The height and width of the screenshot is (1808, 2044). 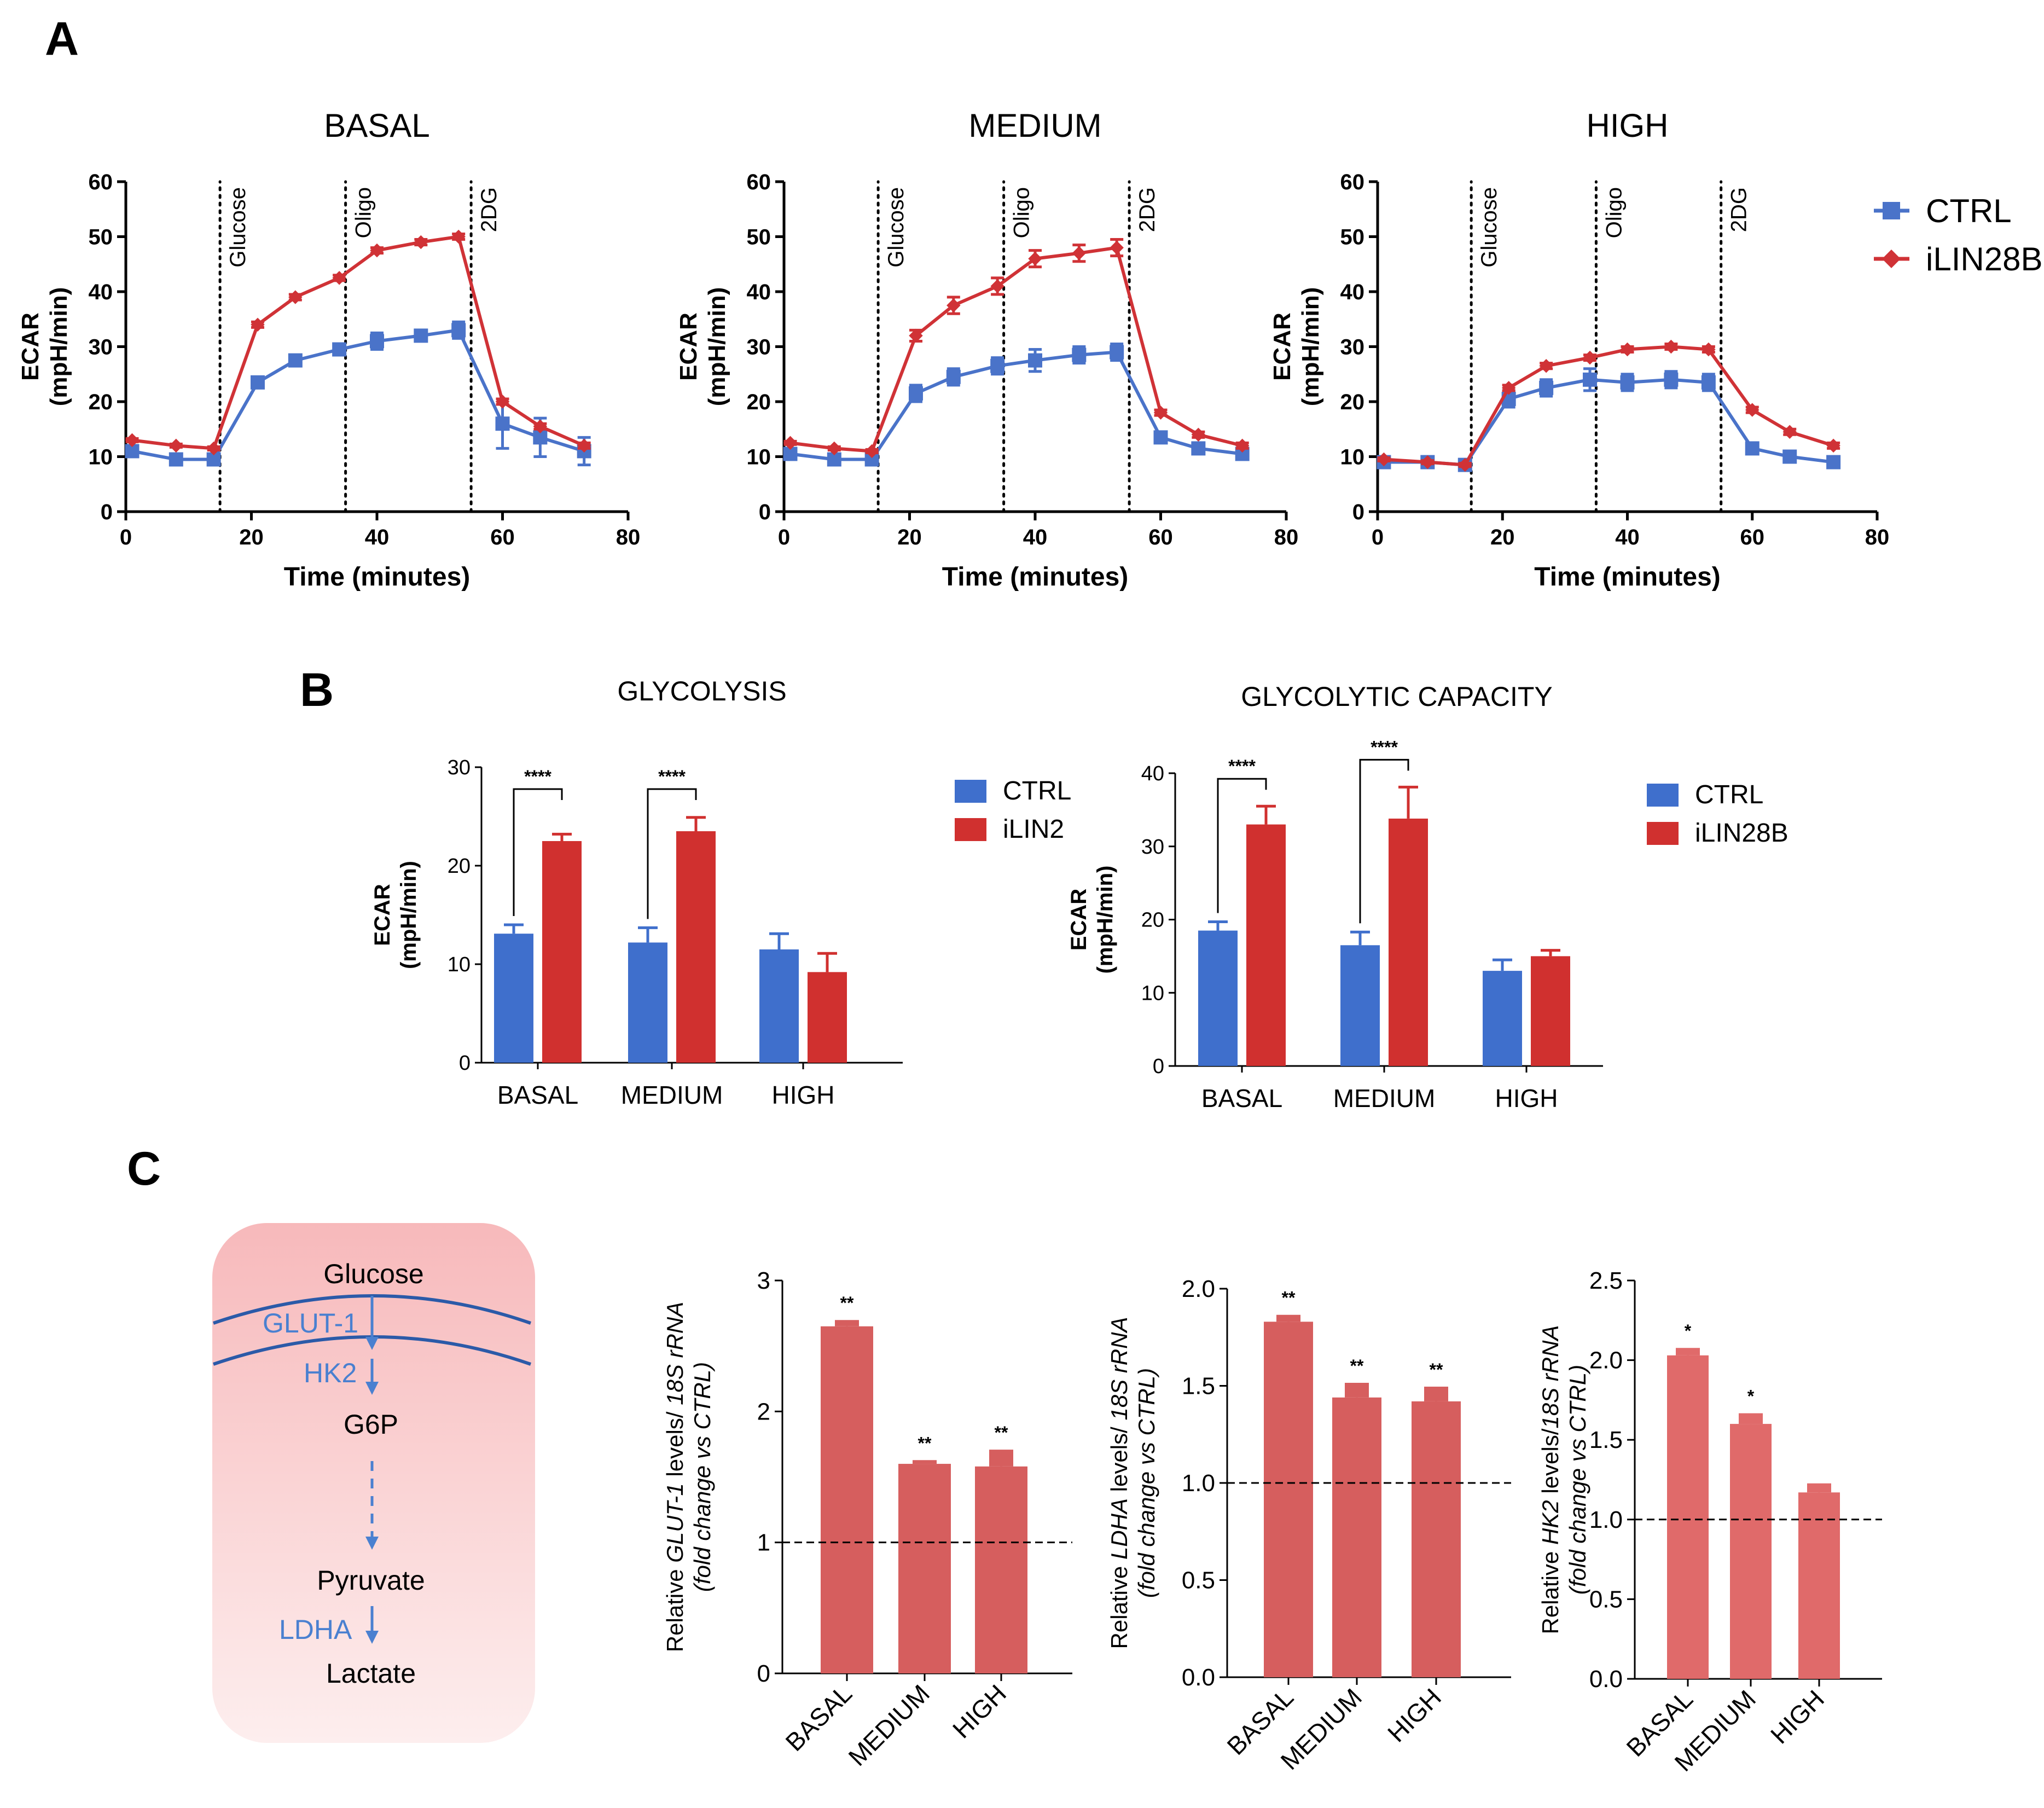 I want to click on y-axis-label-line1: ECAR, so click(x=382, y=915).